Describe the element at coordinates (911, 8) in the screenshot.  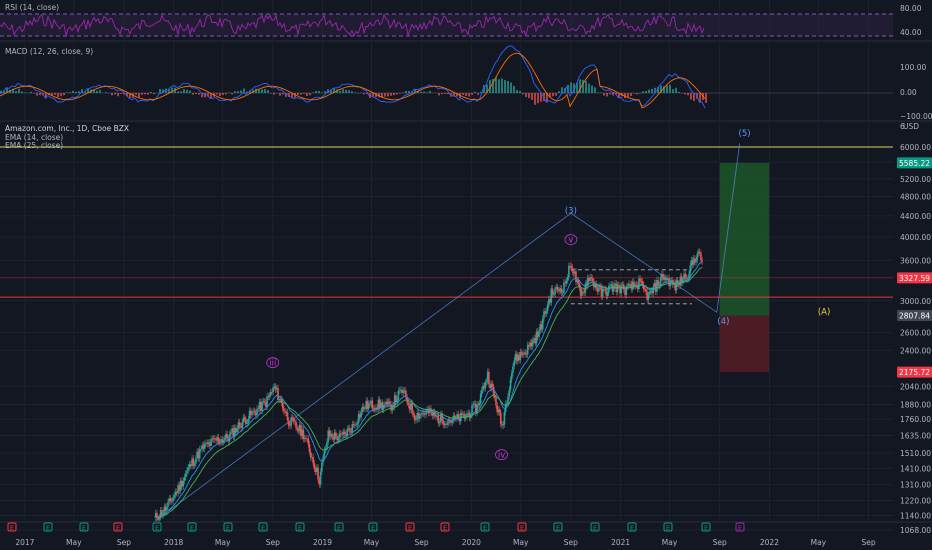
I see `rsi-tick: 80.00` at that location.